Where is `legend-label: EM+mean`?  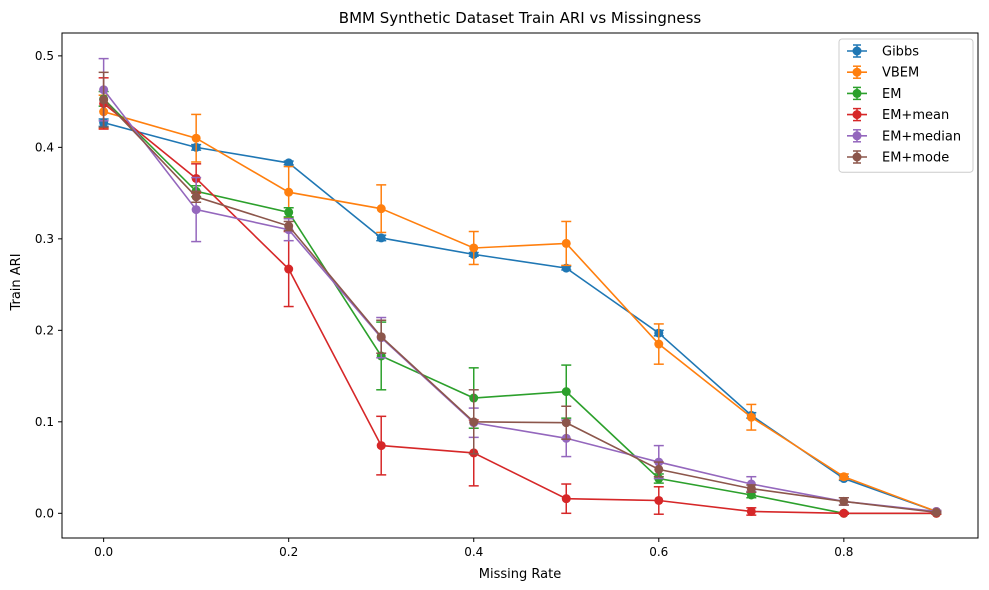
legend-label: EM+mean is located at coordinates (915, 115).